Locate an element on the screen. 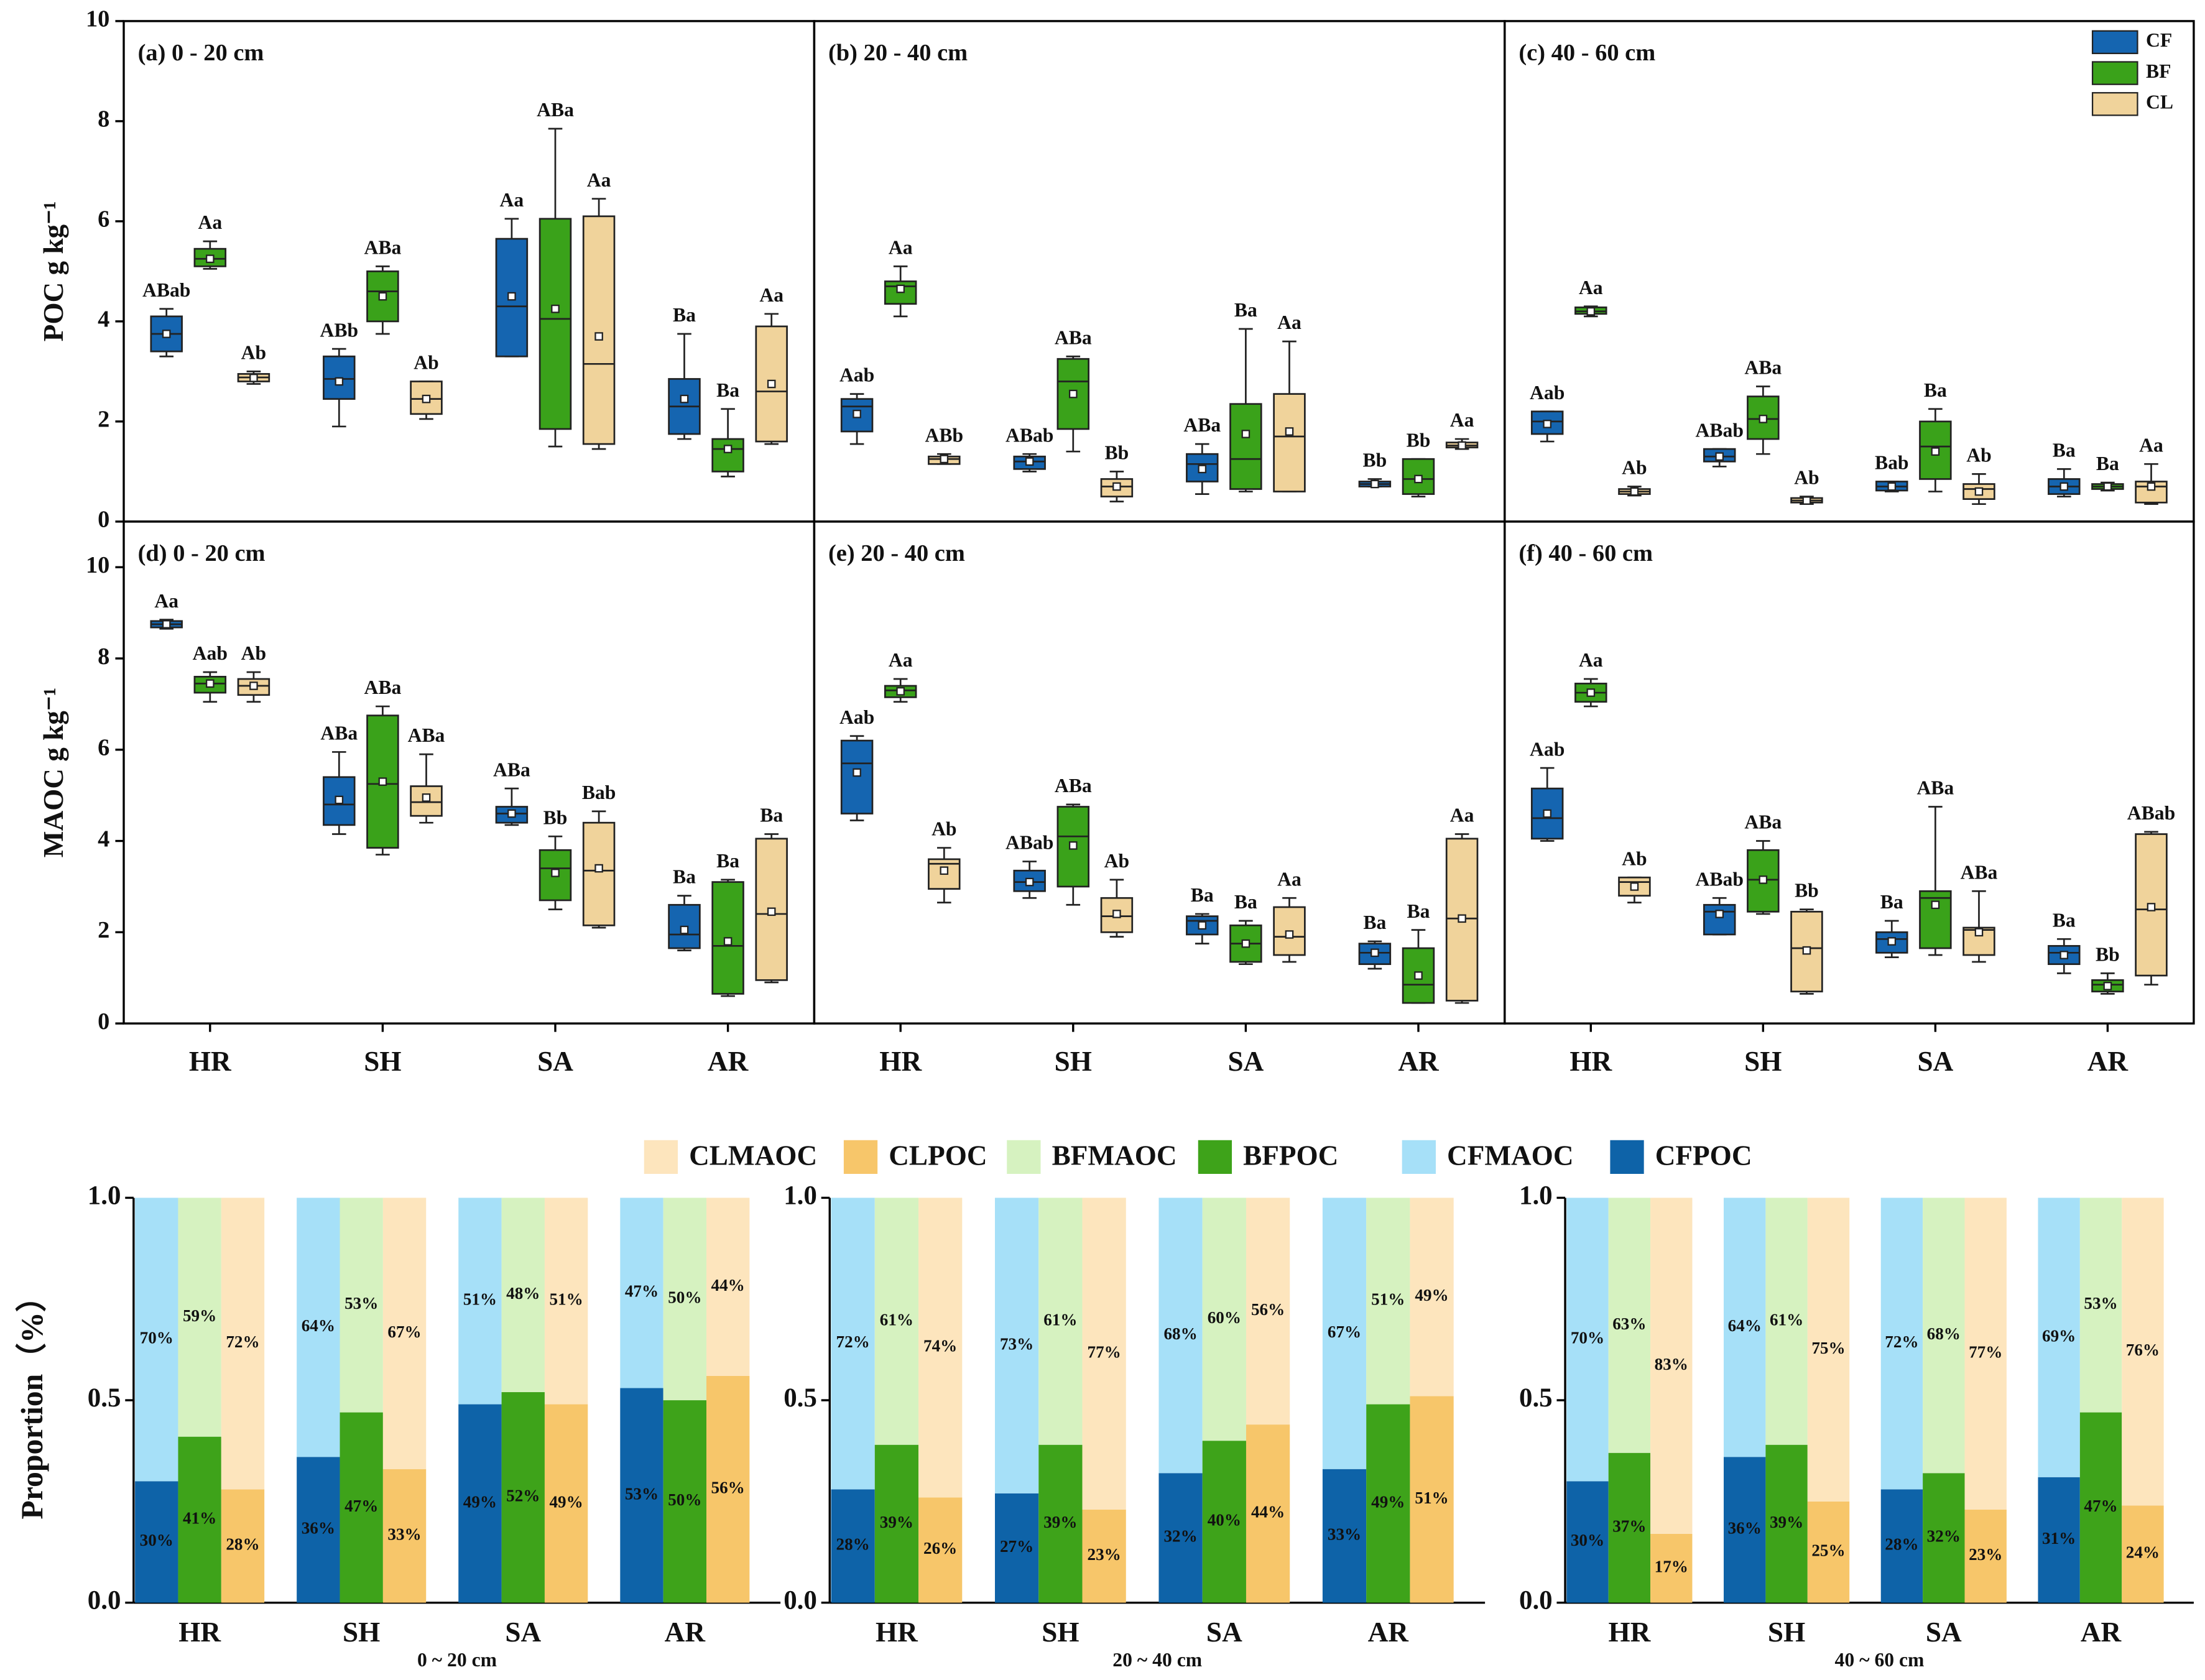 The width and height of the screenshot is (2205, 1680). legend-label: CFMAOC is located at coordinates (1510, 1155).